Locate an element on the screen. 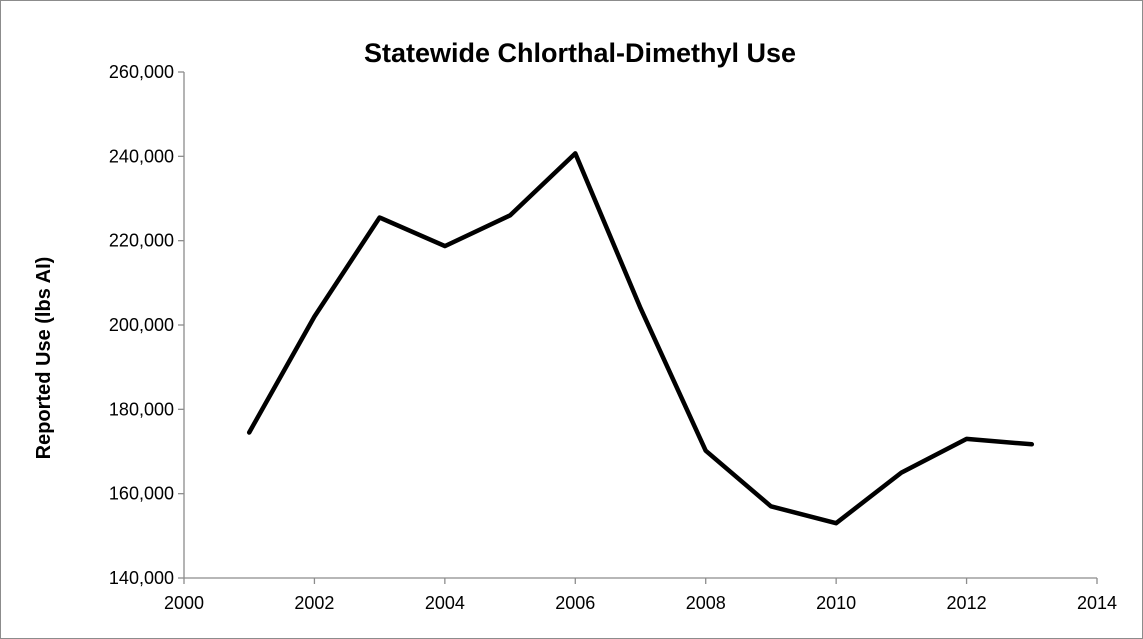  y-tick-label: 240,000 is located at coordinates (141, 156).